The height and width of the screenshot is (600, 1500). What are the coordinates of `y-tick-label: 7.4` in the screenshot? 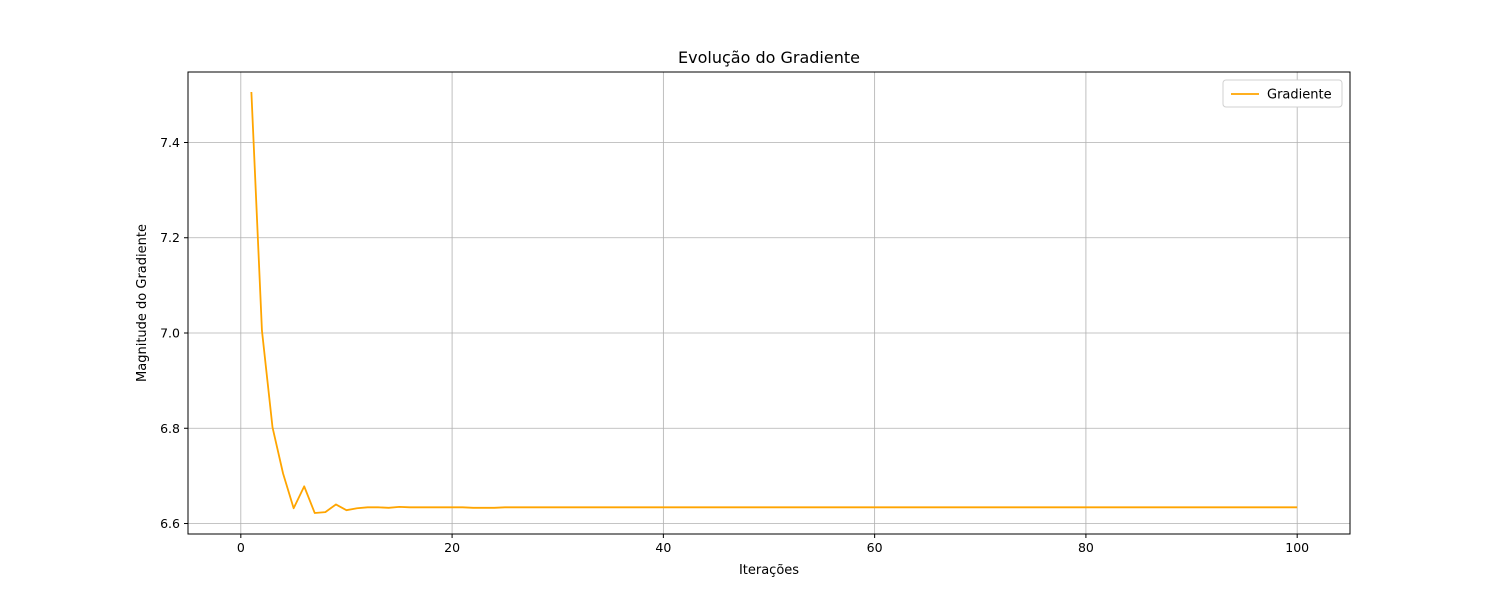 It's located at (170, 142).